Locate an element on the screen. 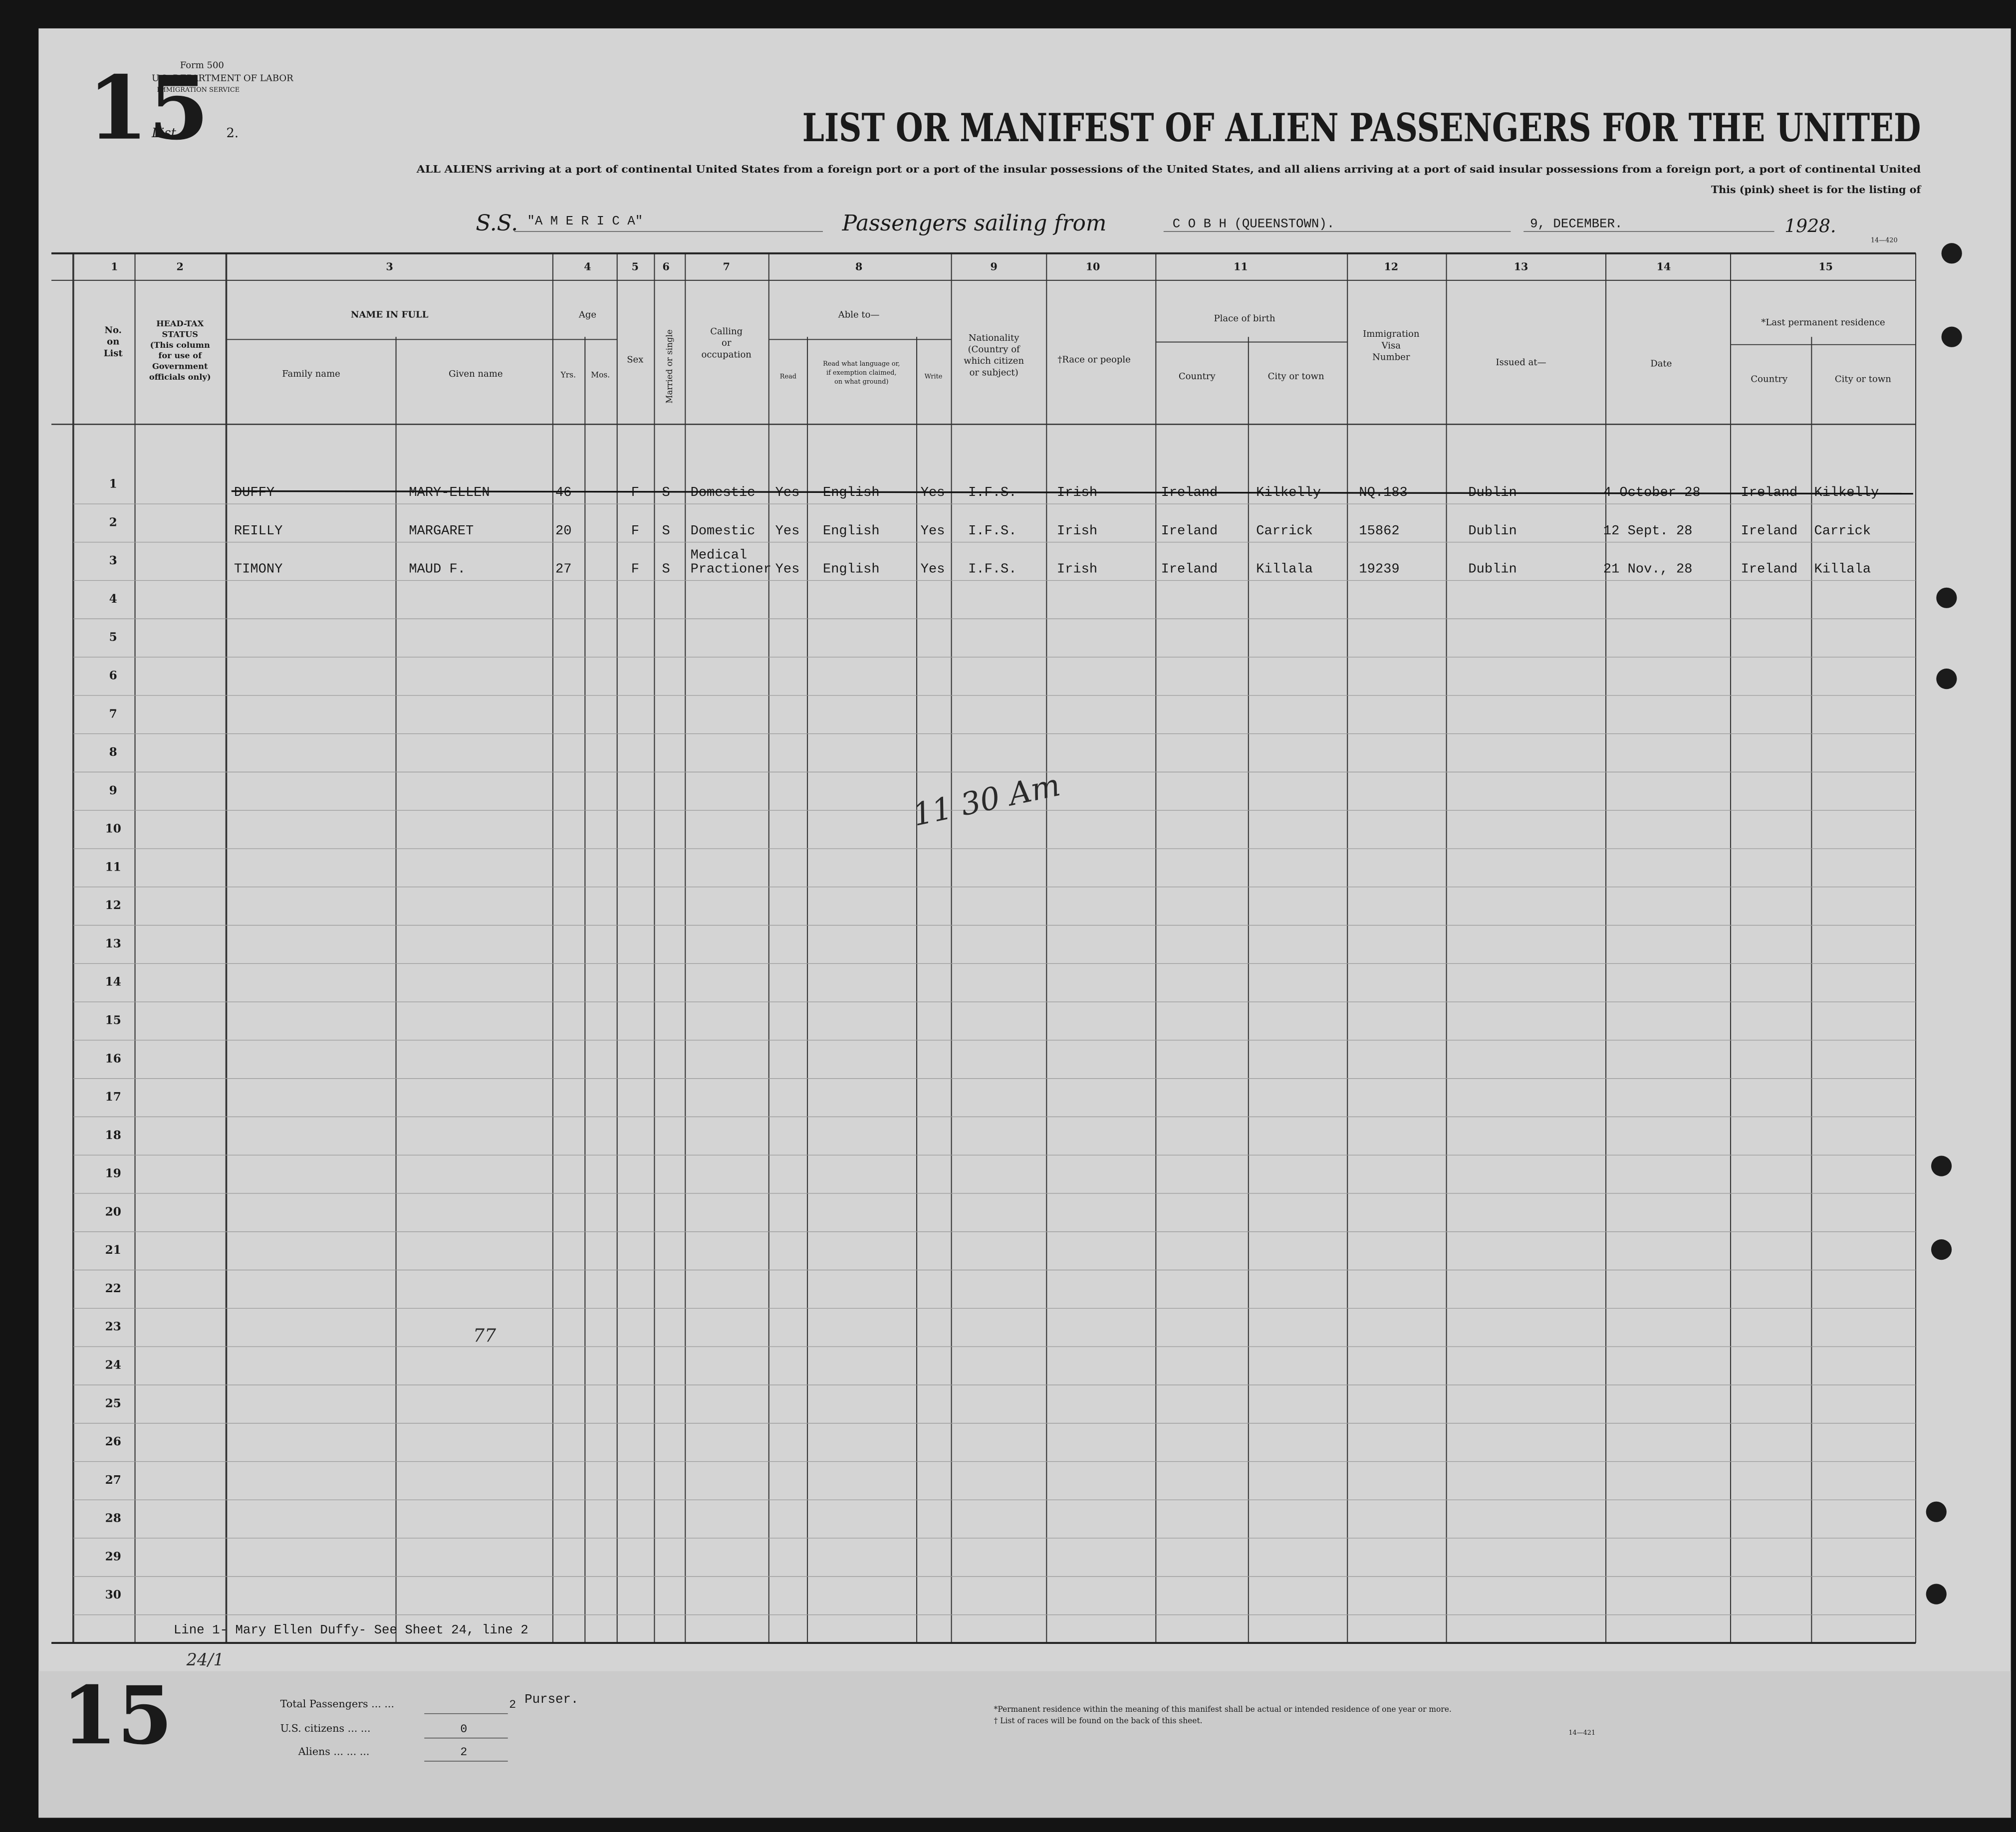 This screenshot has height=1832, width=2016. column-header: NAME IN FULL is located at coordinates (390, 314).